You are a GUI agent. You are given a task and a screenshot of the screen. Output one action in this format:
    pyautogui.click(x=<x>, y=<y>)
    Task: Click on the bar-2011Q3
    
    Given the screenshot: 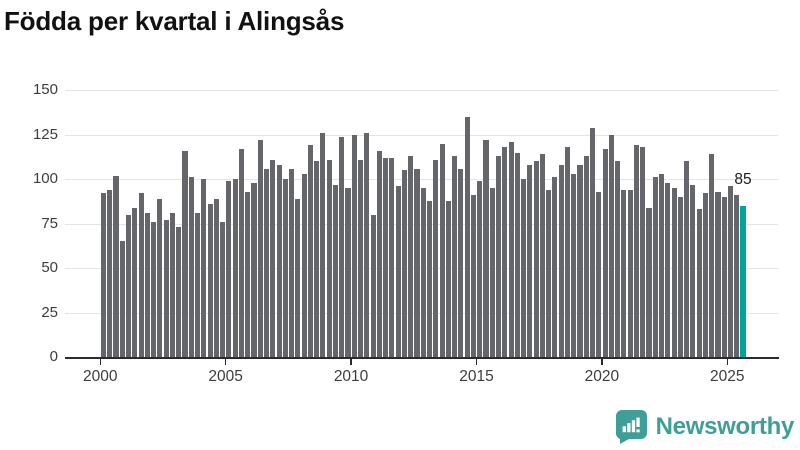 What is the action you would take?
    pyautogui.click(x=392, y=257)
    